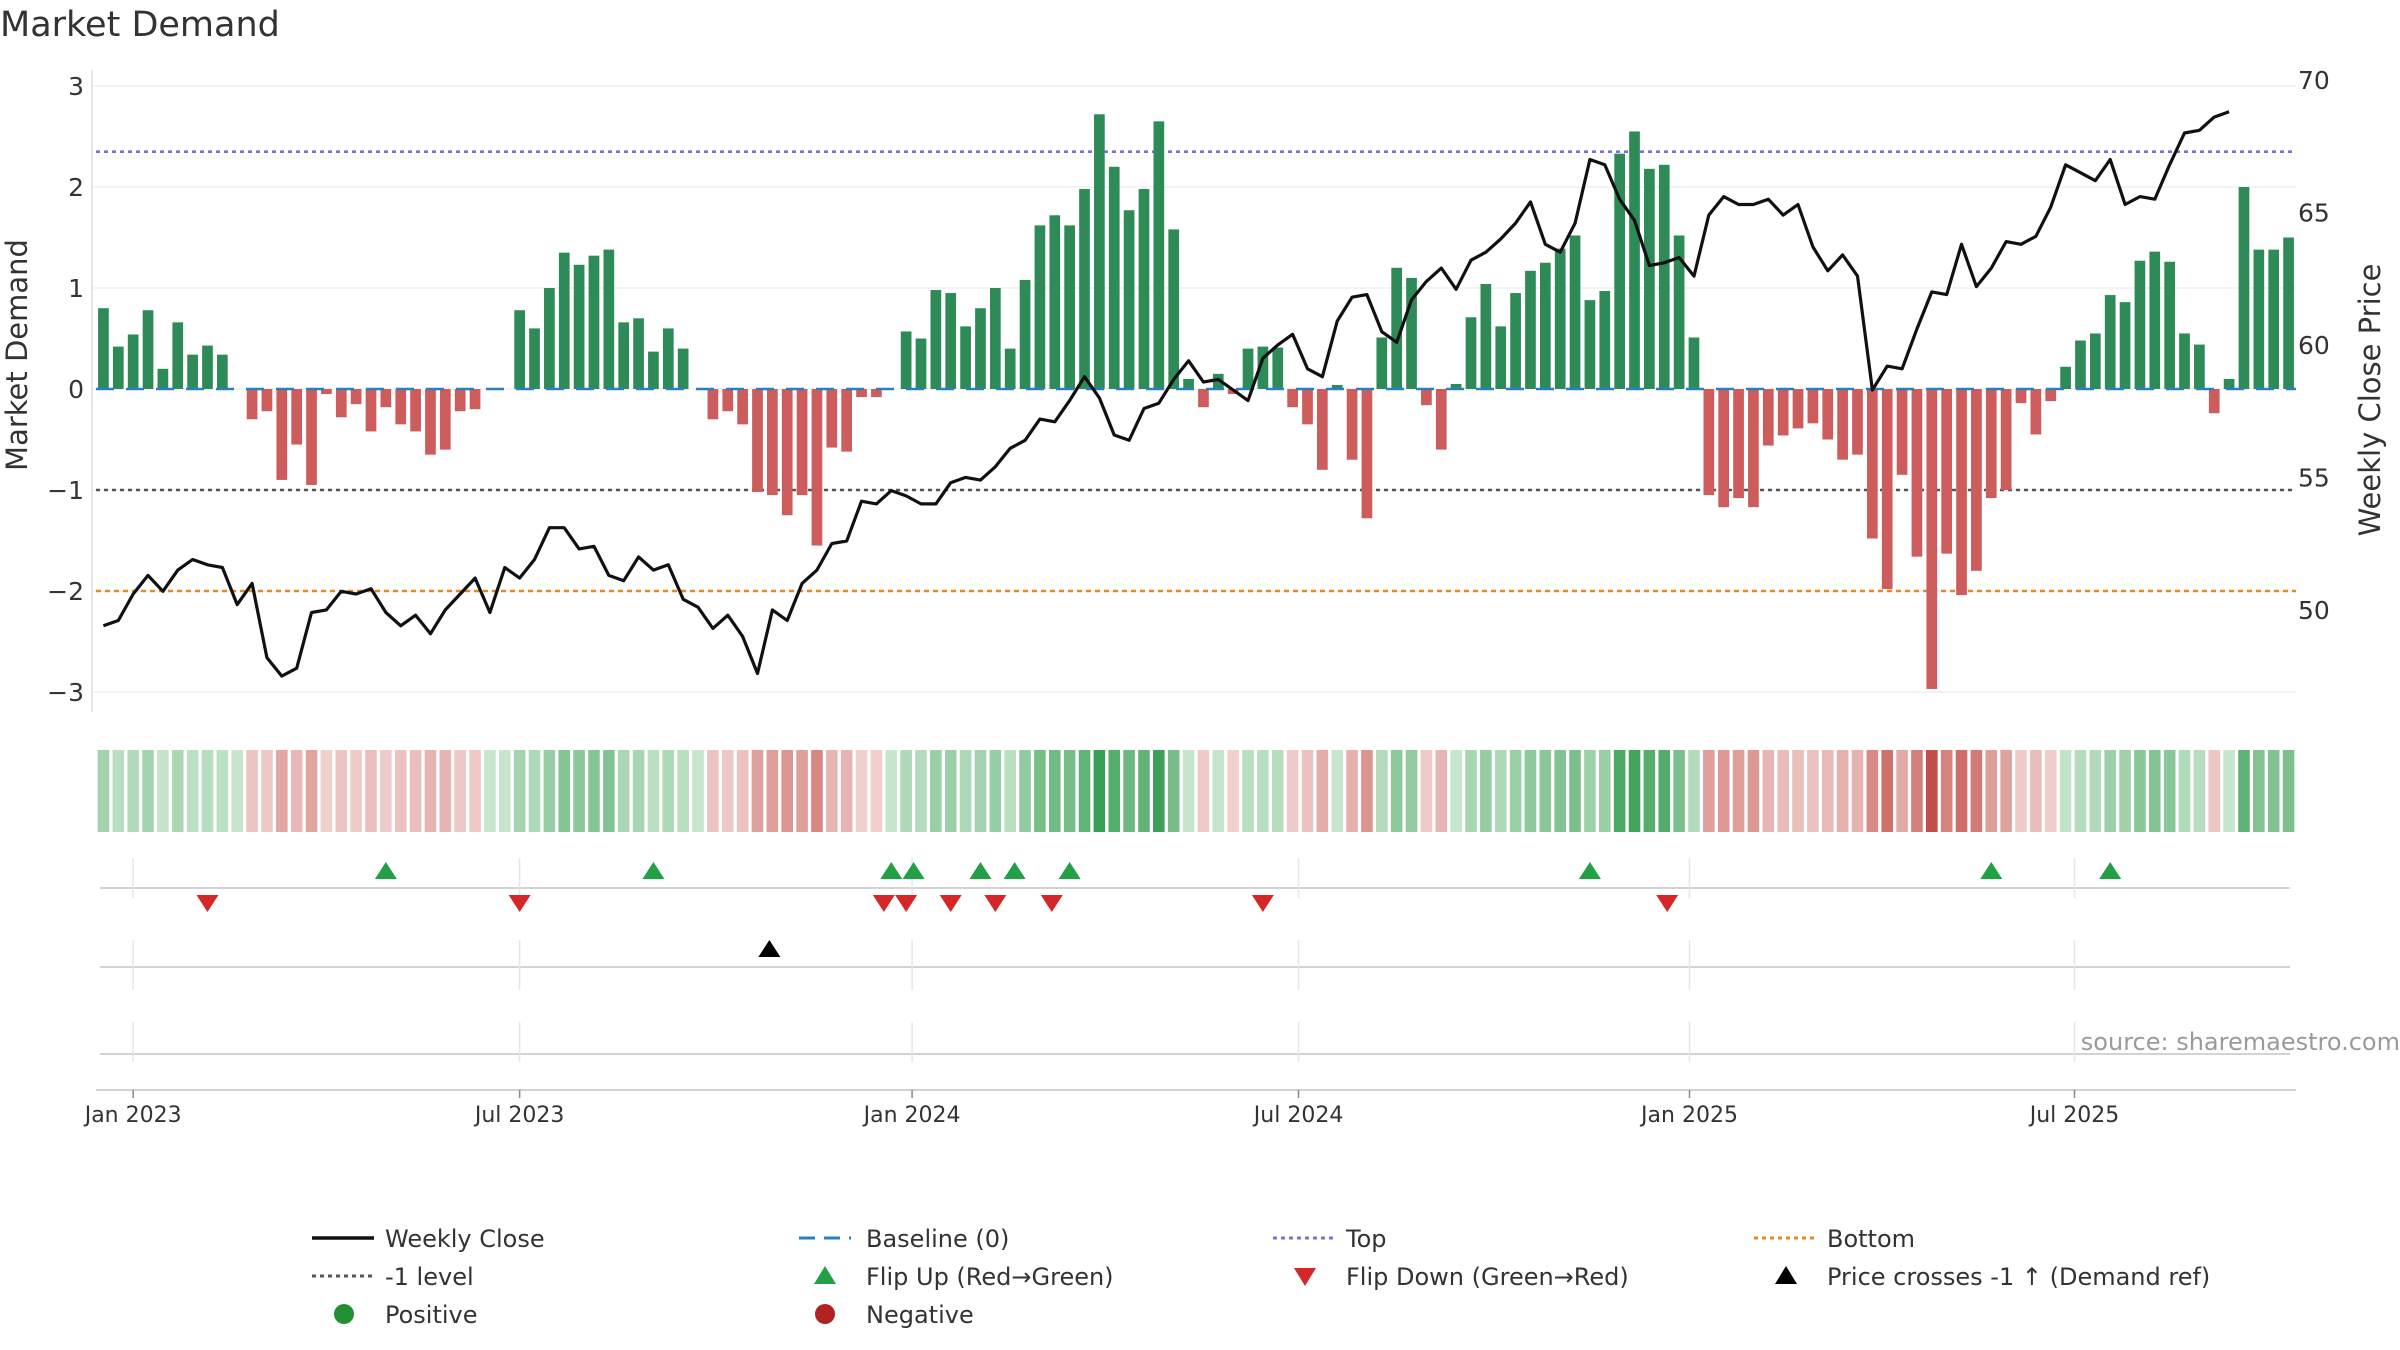 Image resolution: width=2400 pixels, height=1350 pixels. Describe the element at coordinates (964, 1277) in the screenshot. I see `legend-item: Flip Up (Red→Green)` at that location.